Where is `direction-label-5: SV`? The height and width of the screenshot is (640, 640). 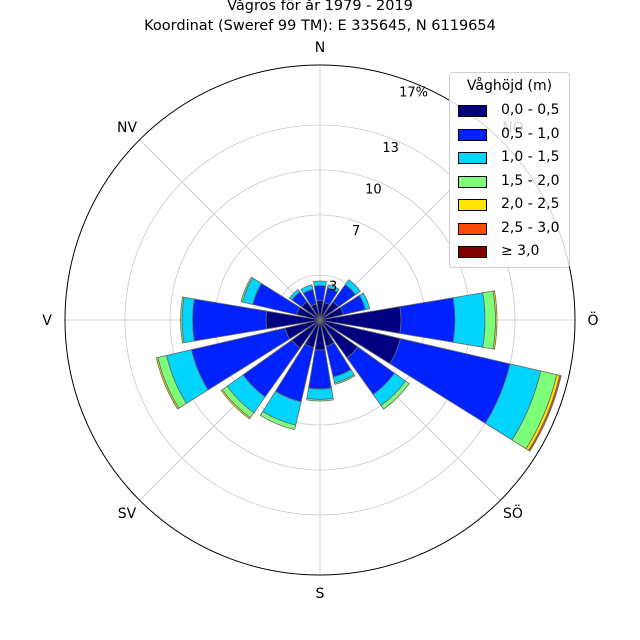 direction-label-5: SV is located at coordinates (127, 514).